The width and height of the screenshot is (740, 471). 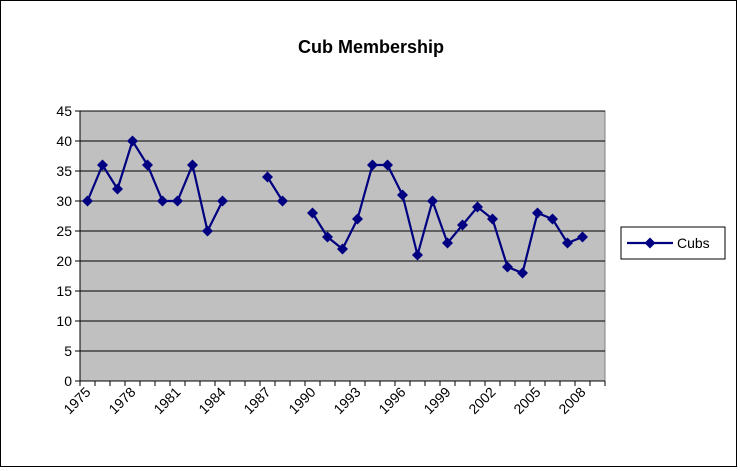 I want to click on y-tick-label: 40, so click(x=64, y=141).